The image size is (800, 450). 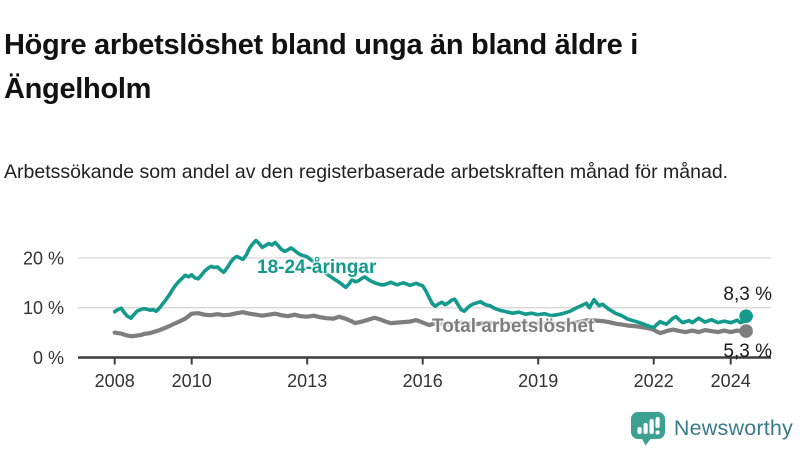 I want to click on end-value-label-youth: 8,3 %, so click(x=747, y=294).